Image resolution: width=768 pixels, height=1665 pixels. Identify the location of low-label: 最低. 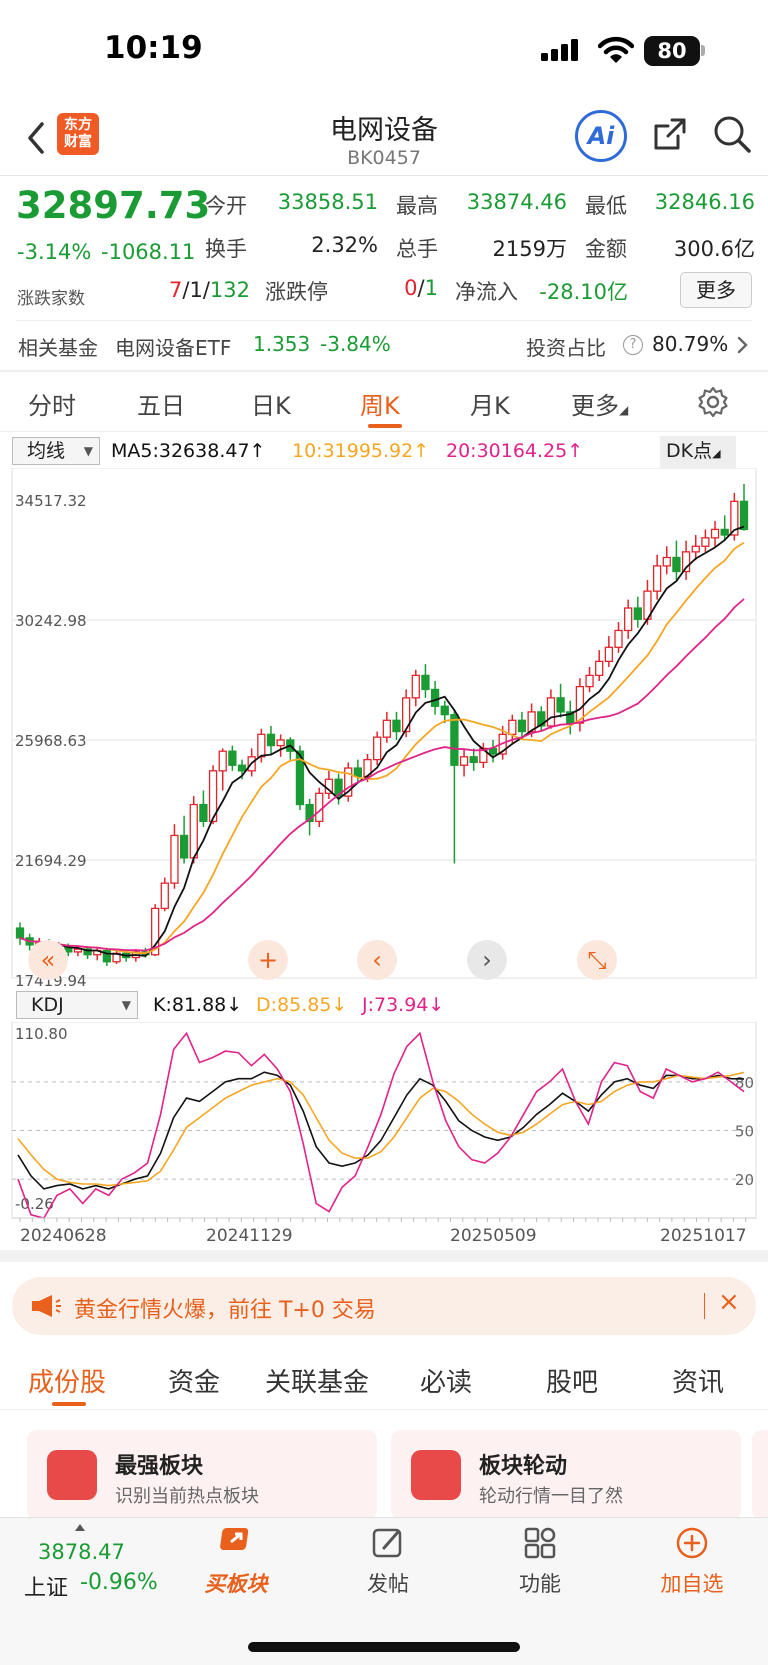
(606, 206).